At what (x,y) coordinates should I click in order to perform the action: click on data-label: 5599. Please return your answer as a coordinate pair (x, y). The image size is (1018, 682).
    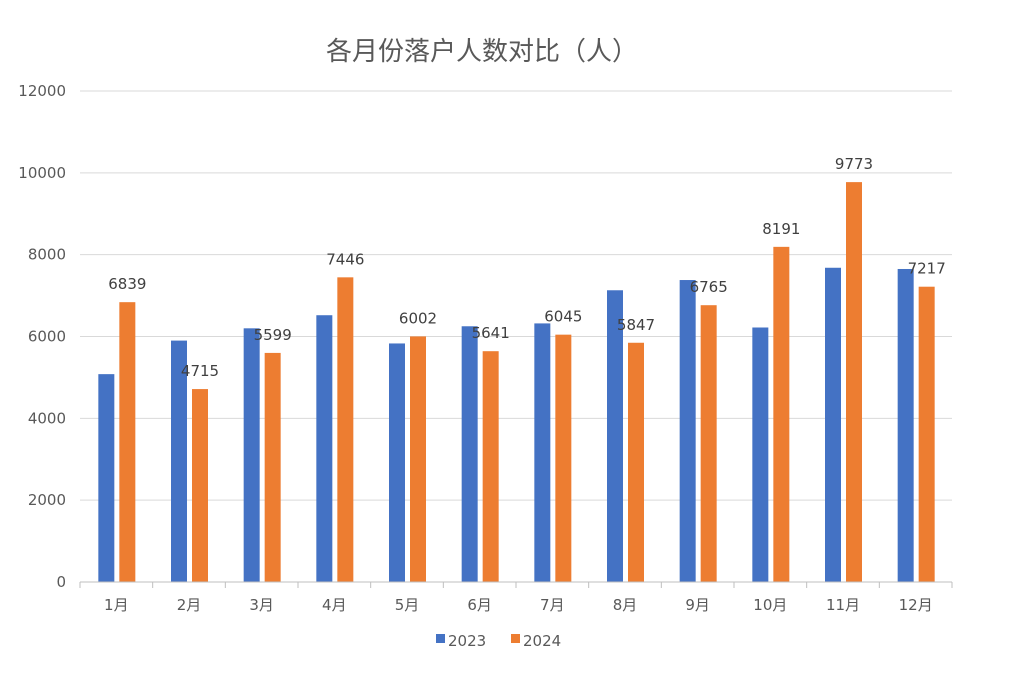
    Looking at the image, I should click on (273, 335).